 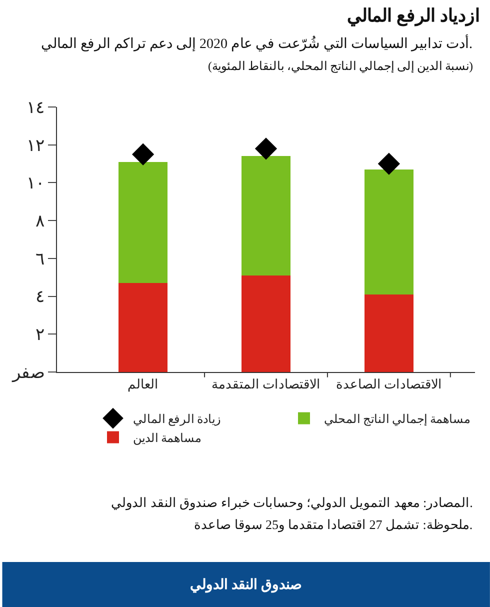 What do you see at coordinates (397, 419) in the screenshot?
I see `legend-label: مساهمة إجمالي الناتج المحلي` at bounding box center [397, 419].